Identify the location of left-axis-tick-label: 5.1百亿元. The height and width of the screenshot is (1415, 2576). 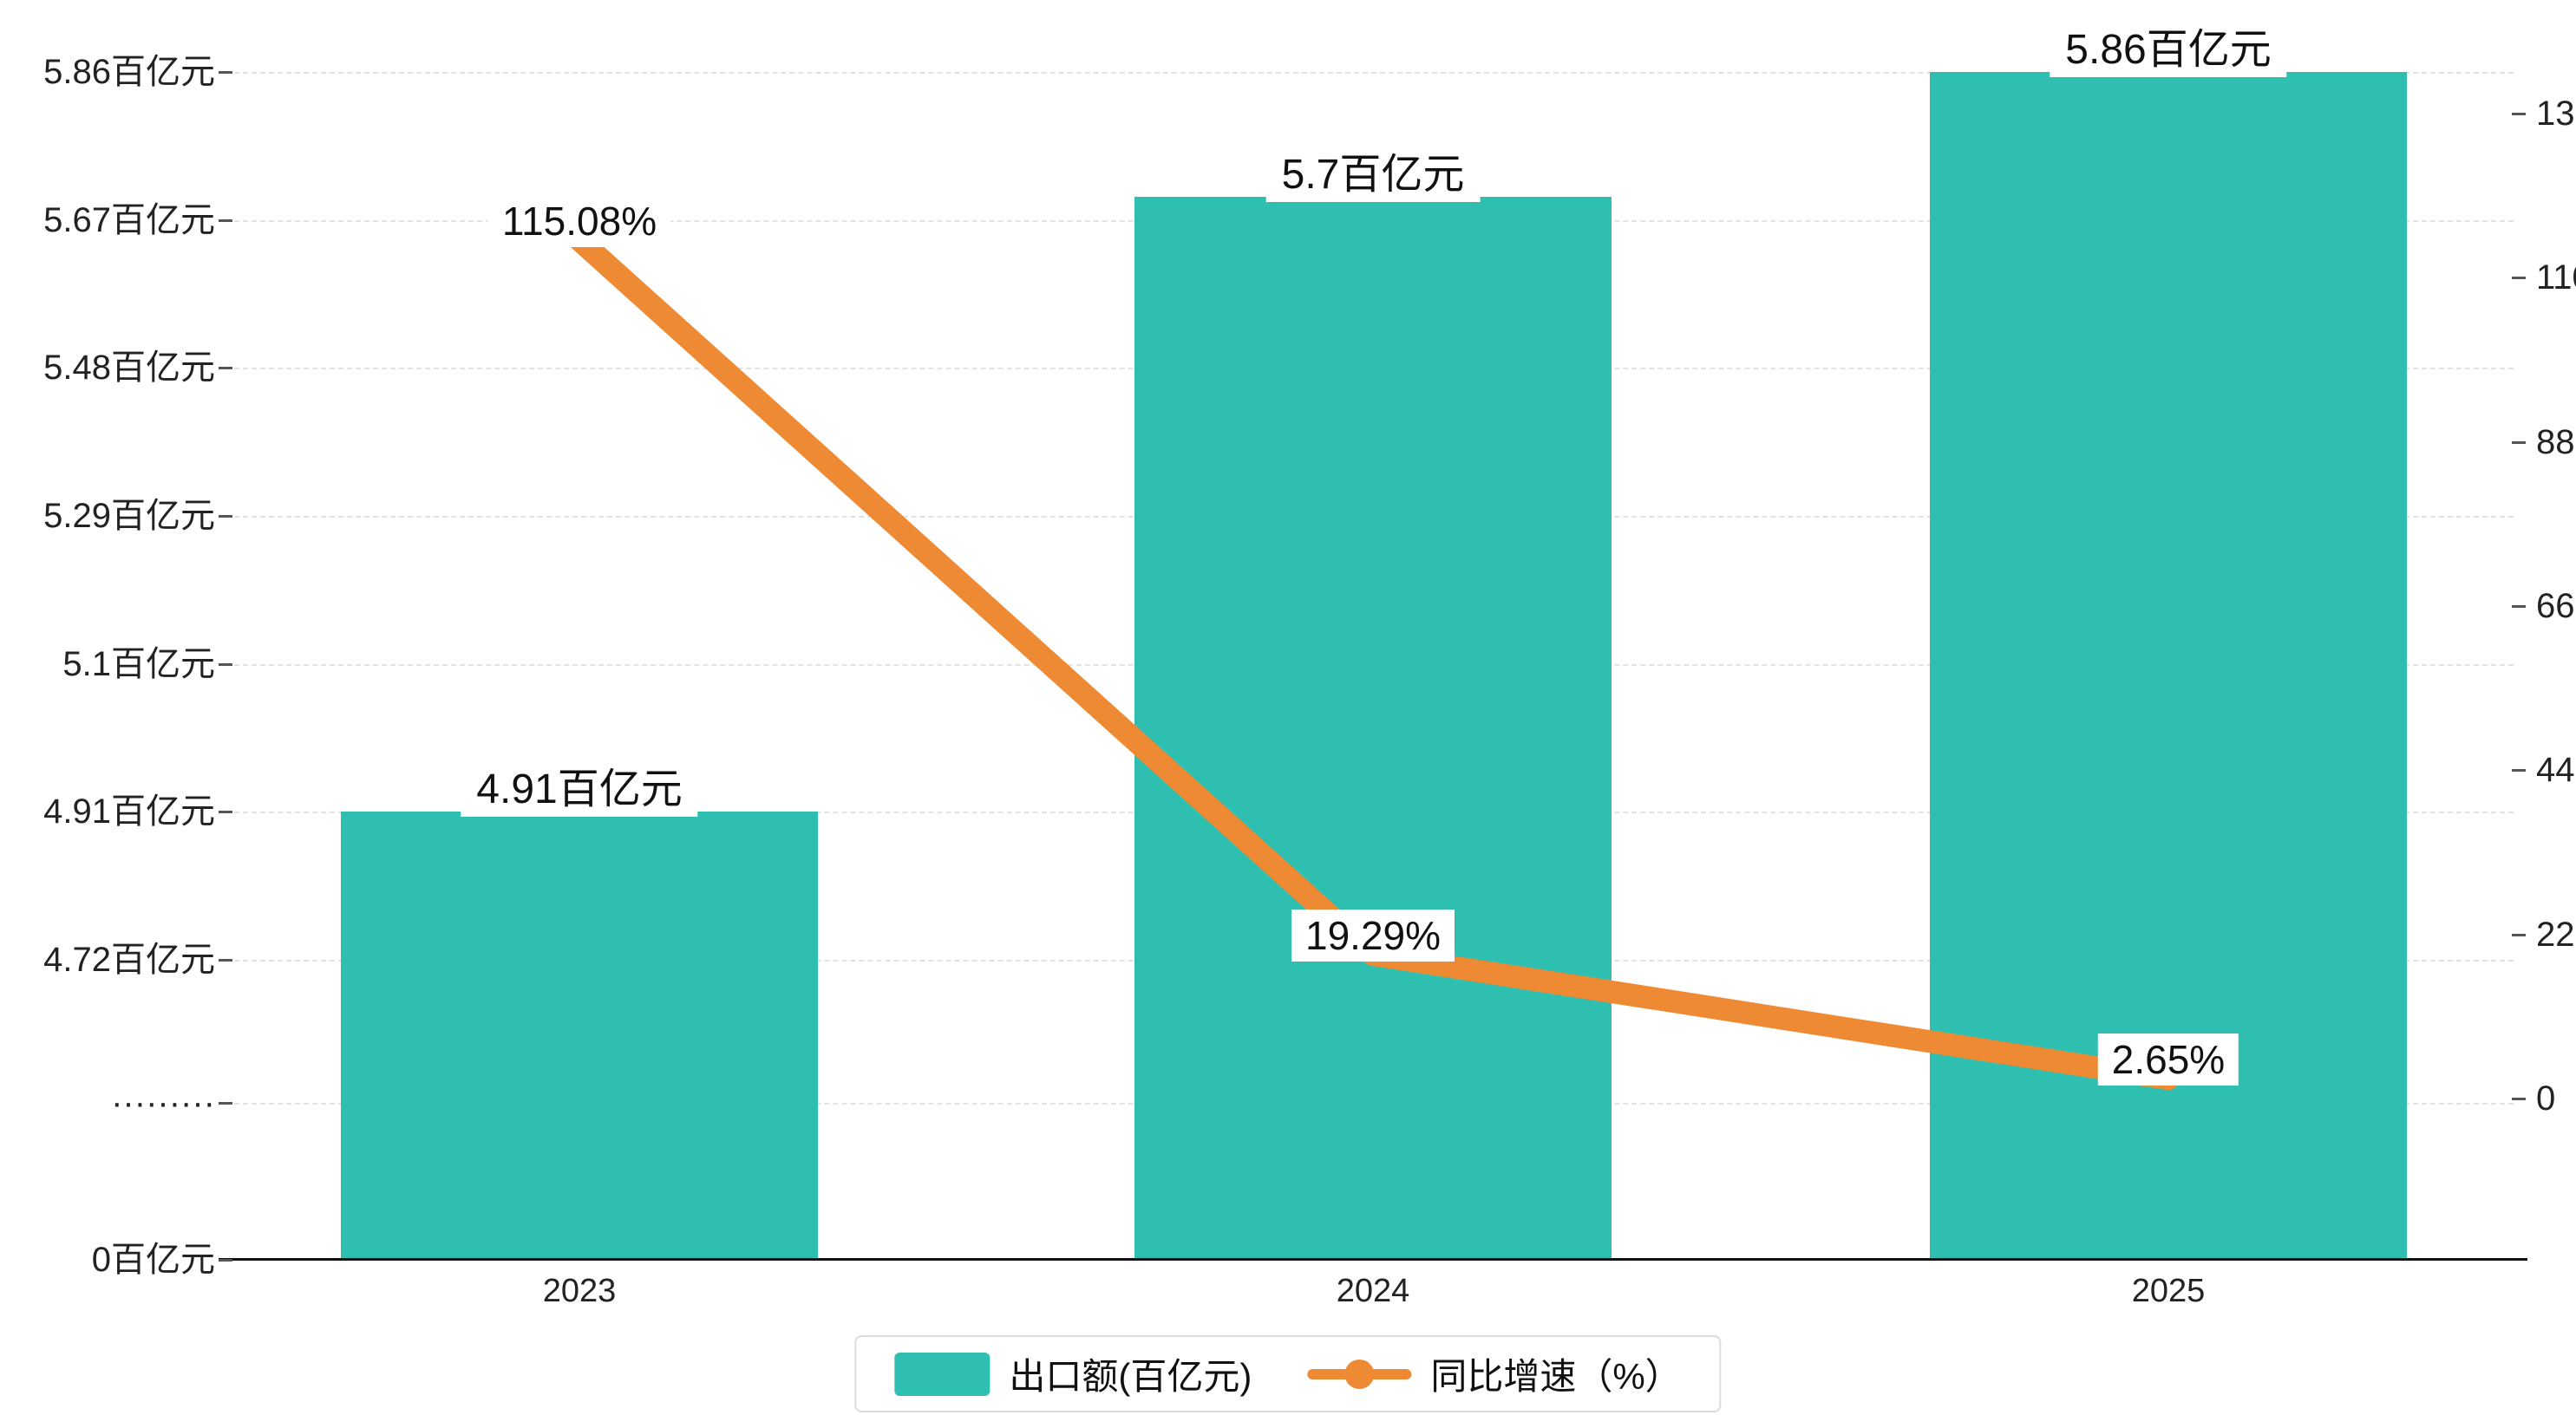
(138, 663).